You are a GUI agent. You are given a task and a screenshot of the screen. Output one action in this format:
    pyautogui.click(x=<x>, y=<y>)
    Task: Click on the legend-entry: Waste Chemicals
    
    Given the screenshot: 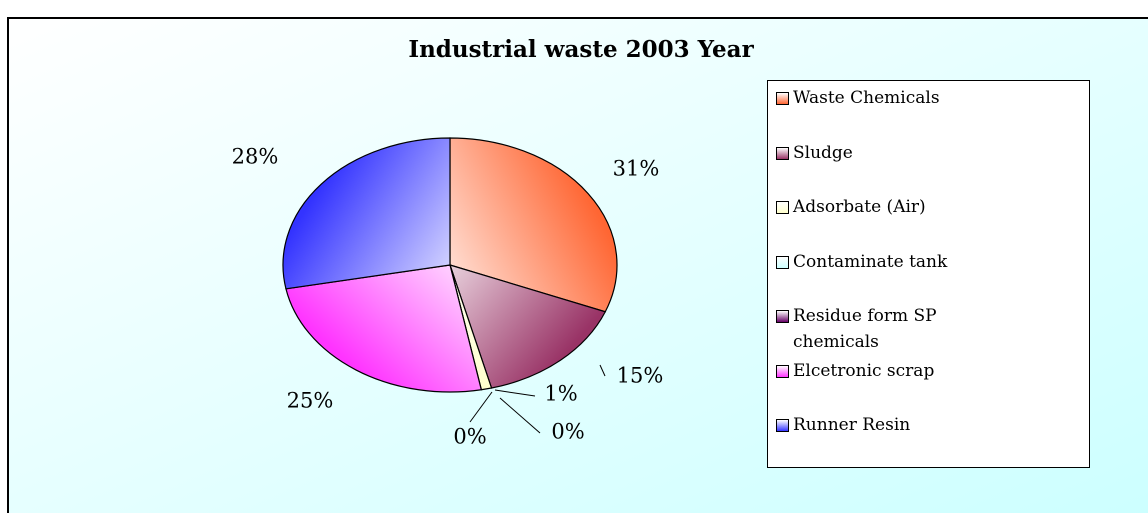 What is the action you would take?
    pyautogui.click(x=932, y=112)
    